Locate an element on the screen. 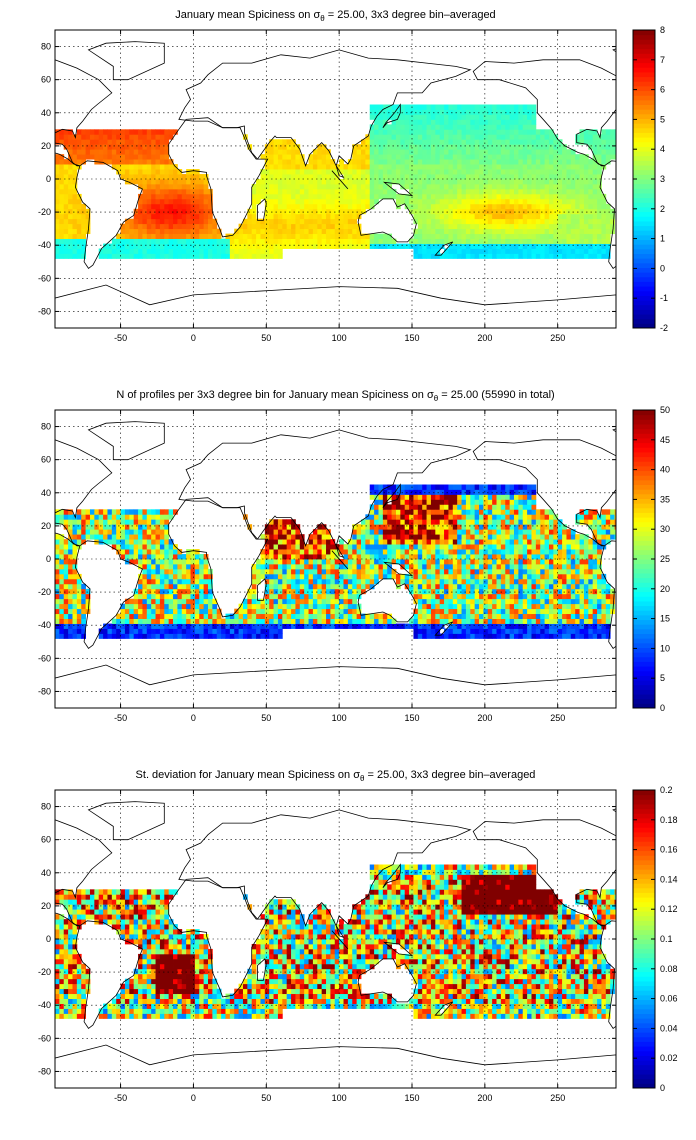 This screenshot has height=1140, width=696. coastline is located at coordinates (444, 248).